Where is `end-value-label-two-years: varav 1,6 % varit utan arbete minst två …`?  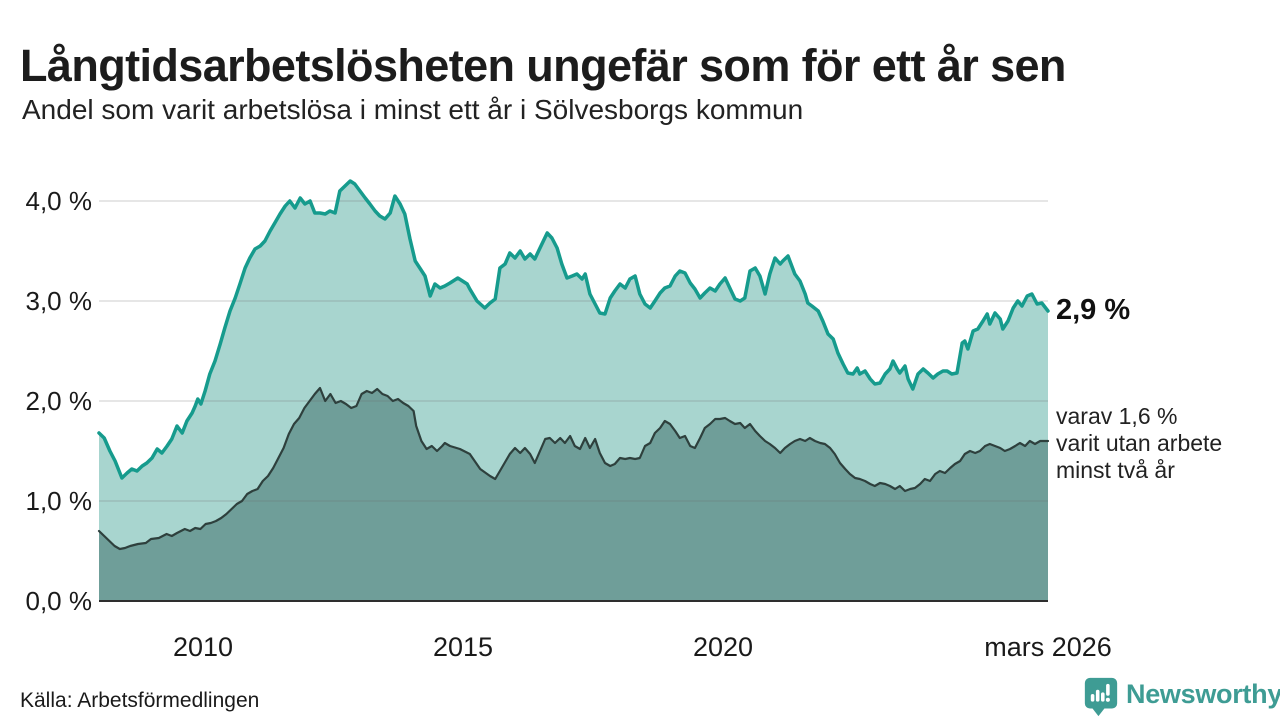
end-value-label-two-years: varav 1,6 % varit utan arbete minst två … is located at coordinates (1139, 443).